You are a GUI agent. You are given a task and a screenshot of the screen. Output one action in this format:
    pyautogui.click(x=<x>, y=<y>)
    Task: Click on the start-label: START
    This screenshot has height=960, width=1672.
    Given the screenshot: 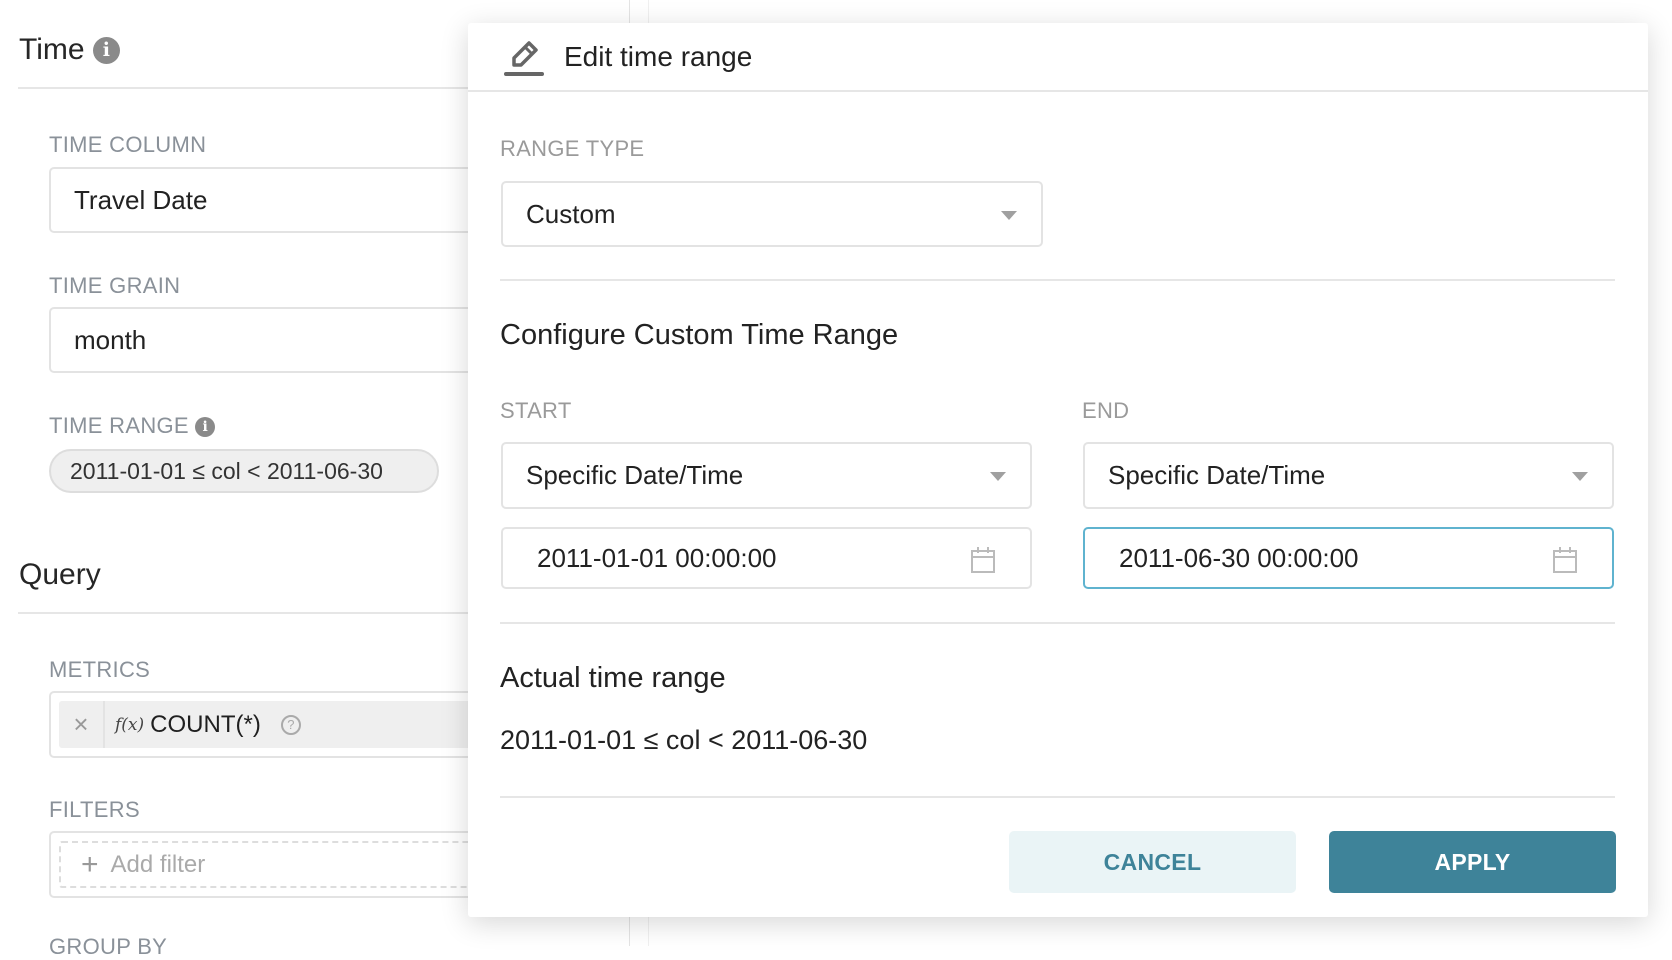 What is the action you would take?
    pyautogui.click(x=536, y=410)
    